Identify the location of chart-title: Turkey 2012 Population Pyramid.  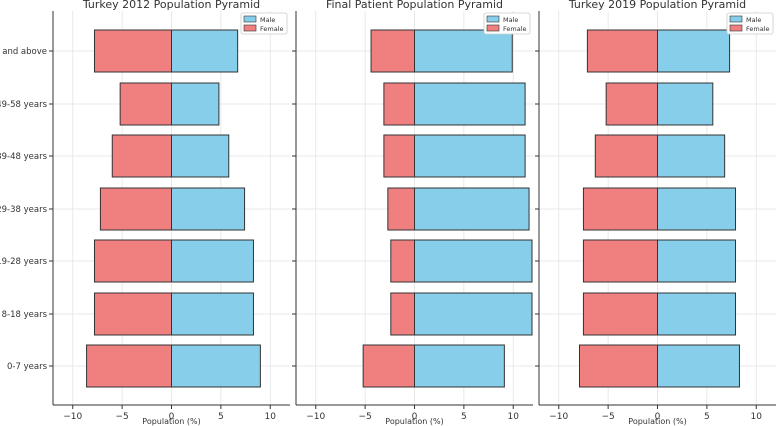
(171, 5).